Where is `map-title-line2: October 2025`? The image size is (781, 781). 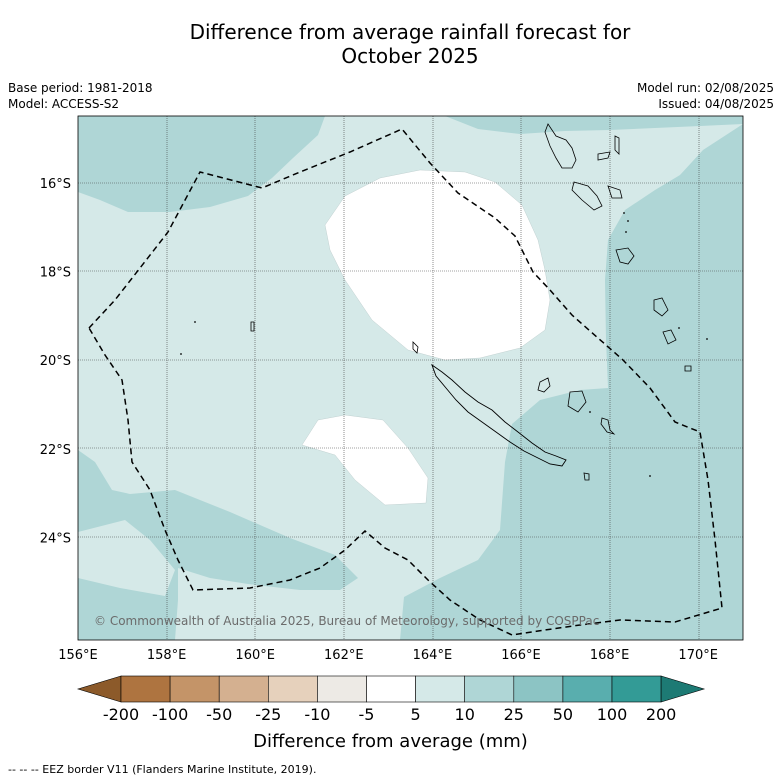 map-title-line2: October 2025 is located at coordinates (410, 56).